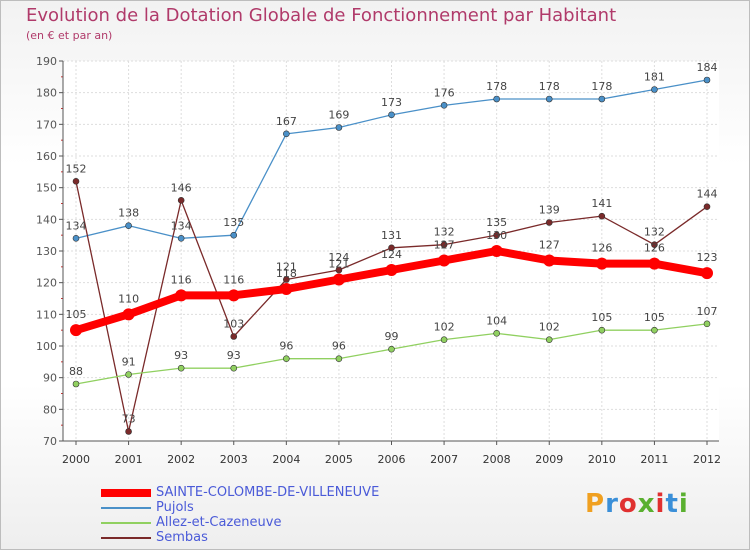 Image resolution: width=750 pixels, height=550 pixels. What do you see at coordinates (601, 203) in the screenshot?
I see `data-label: 141` at bounding box center [601, 203].